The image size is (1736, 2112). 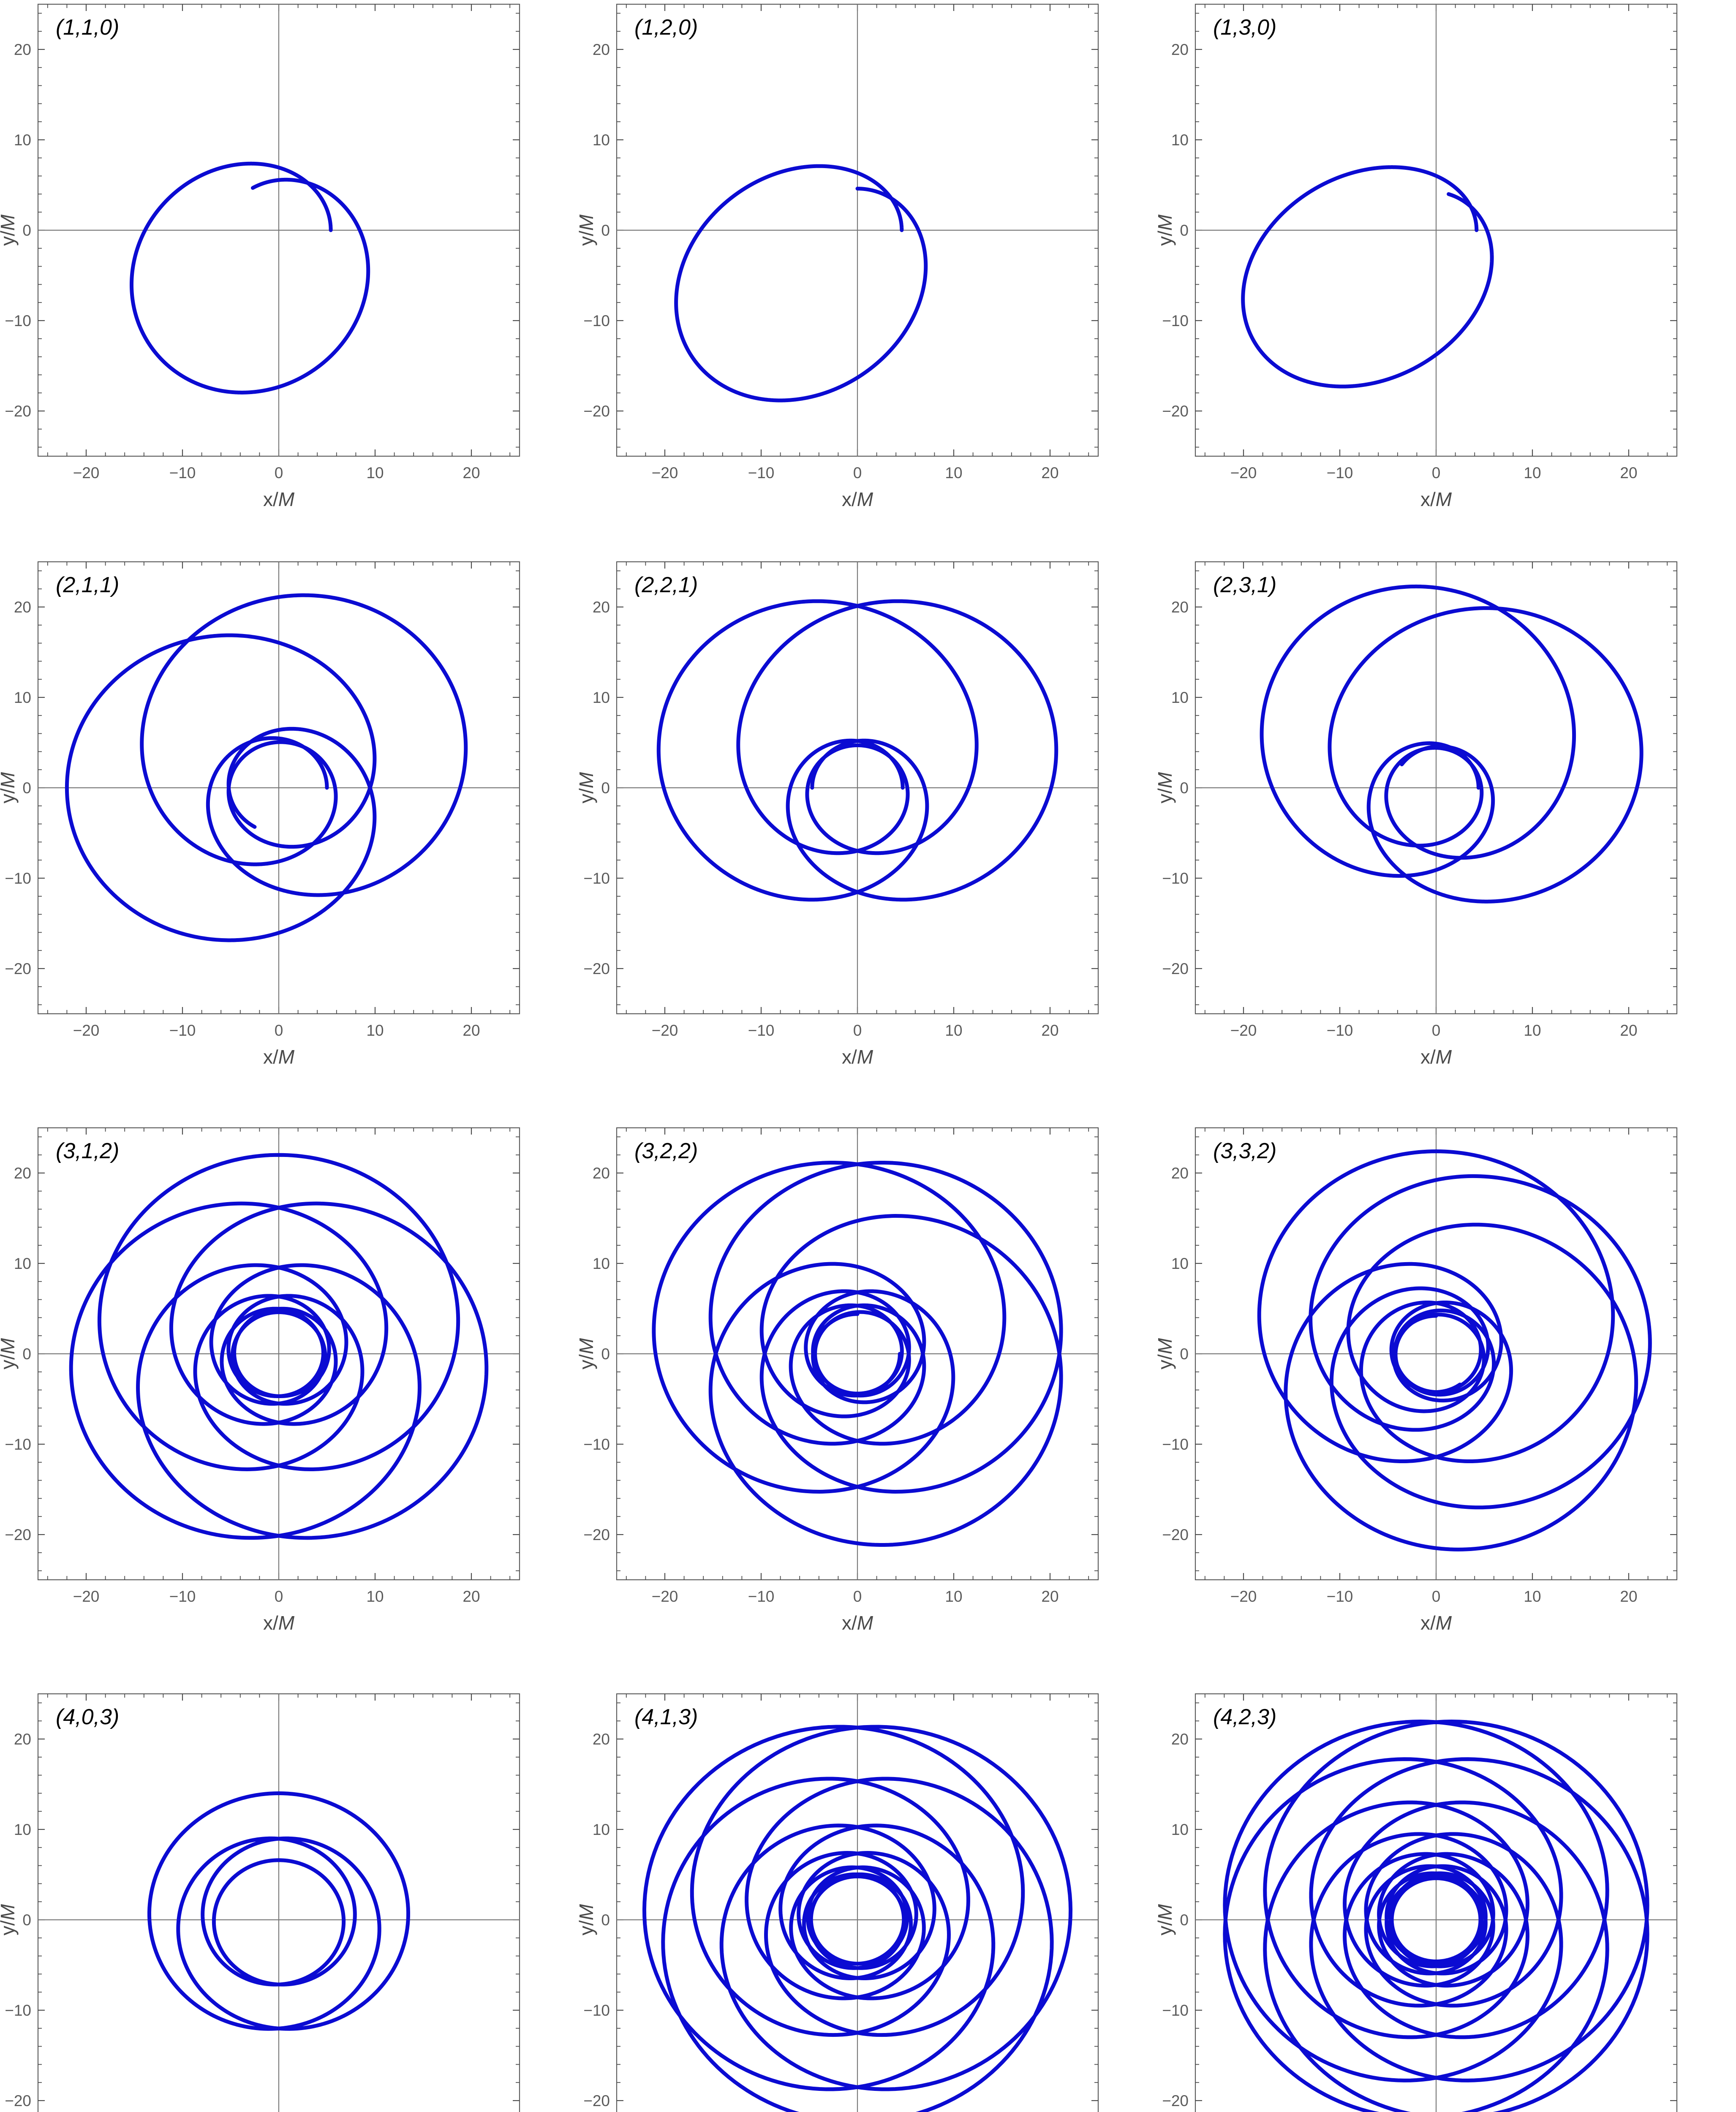 I want to click on orbit-panel: −20 −10 0 10 20 −20 −10 0 10 20 x/M y/M (1,2,0), so click(x=868, y=279).